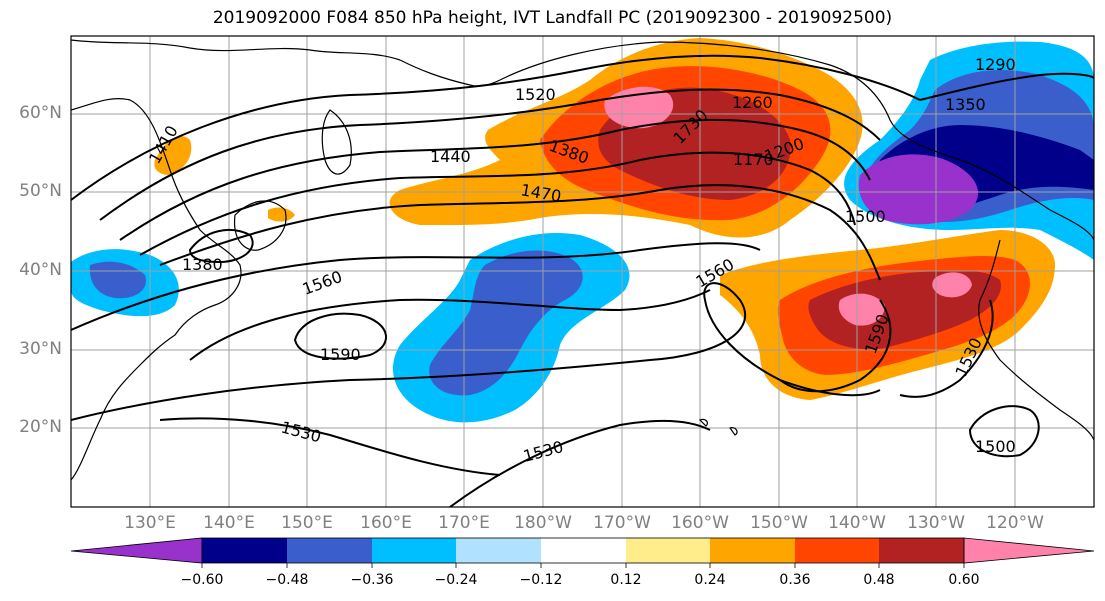 Image resolution: width=1105 pixels, height=601 pixels. Describe the element at coordinates (718, 427) in the screenshot. I see `hawaii` at that location.